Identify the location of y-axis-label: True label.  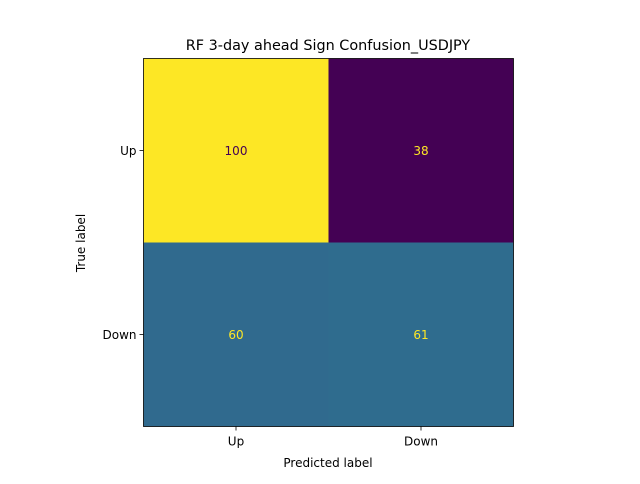
(81, 243).